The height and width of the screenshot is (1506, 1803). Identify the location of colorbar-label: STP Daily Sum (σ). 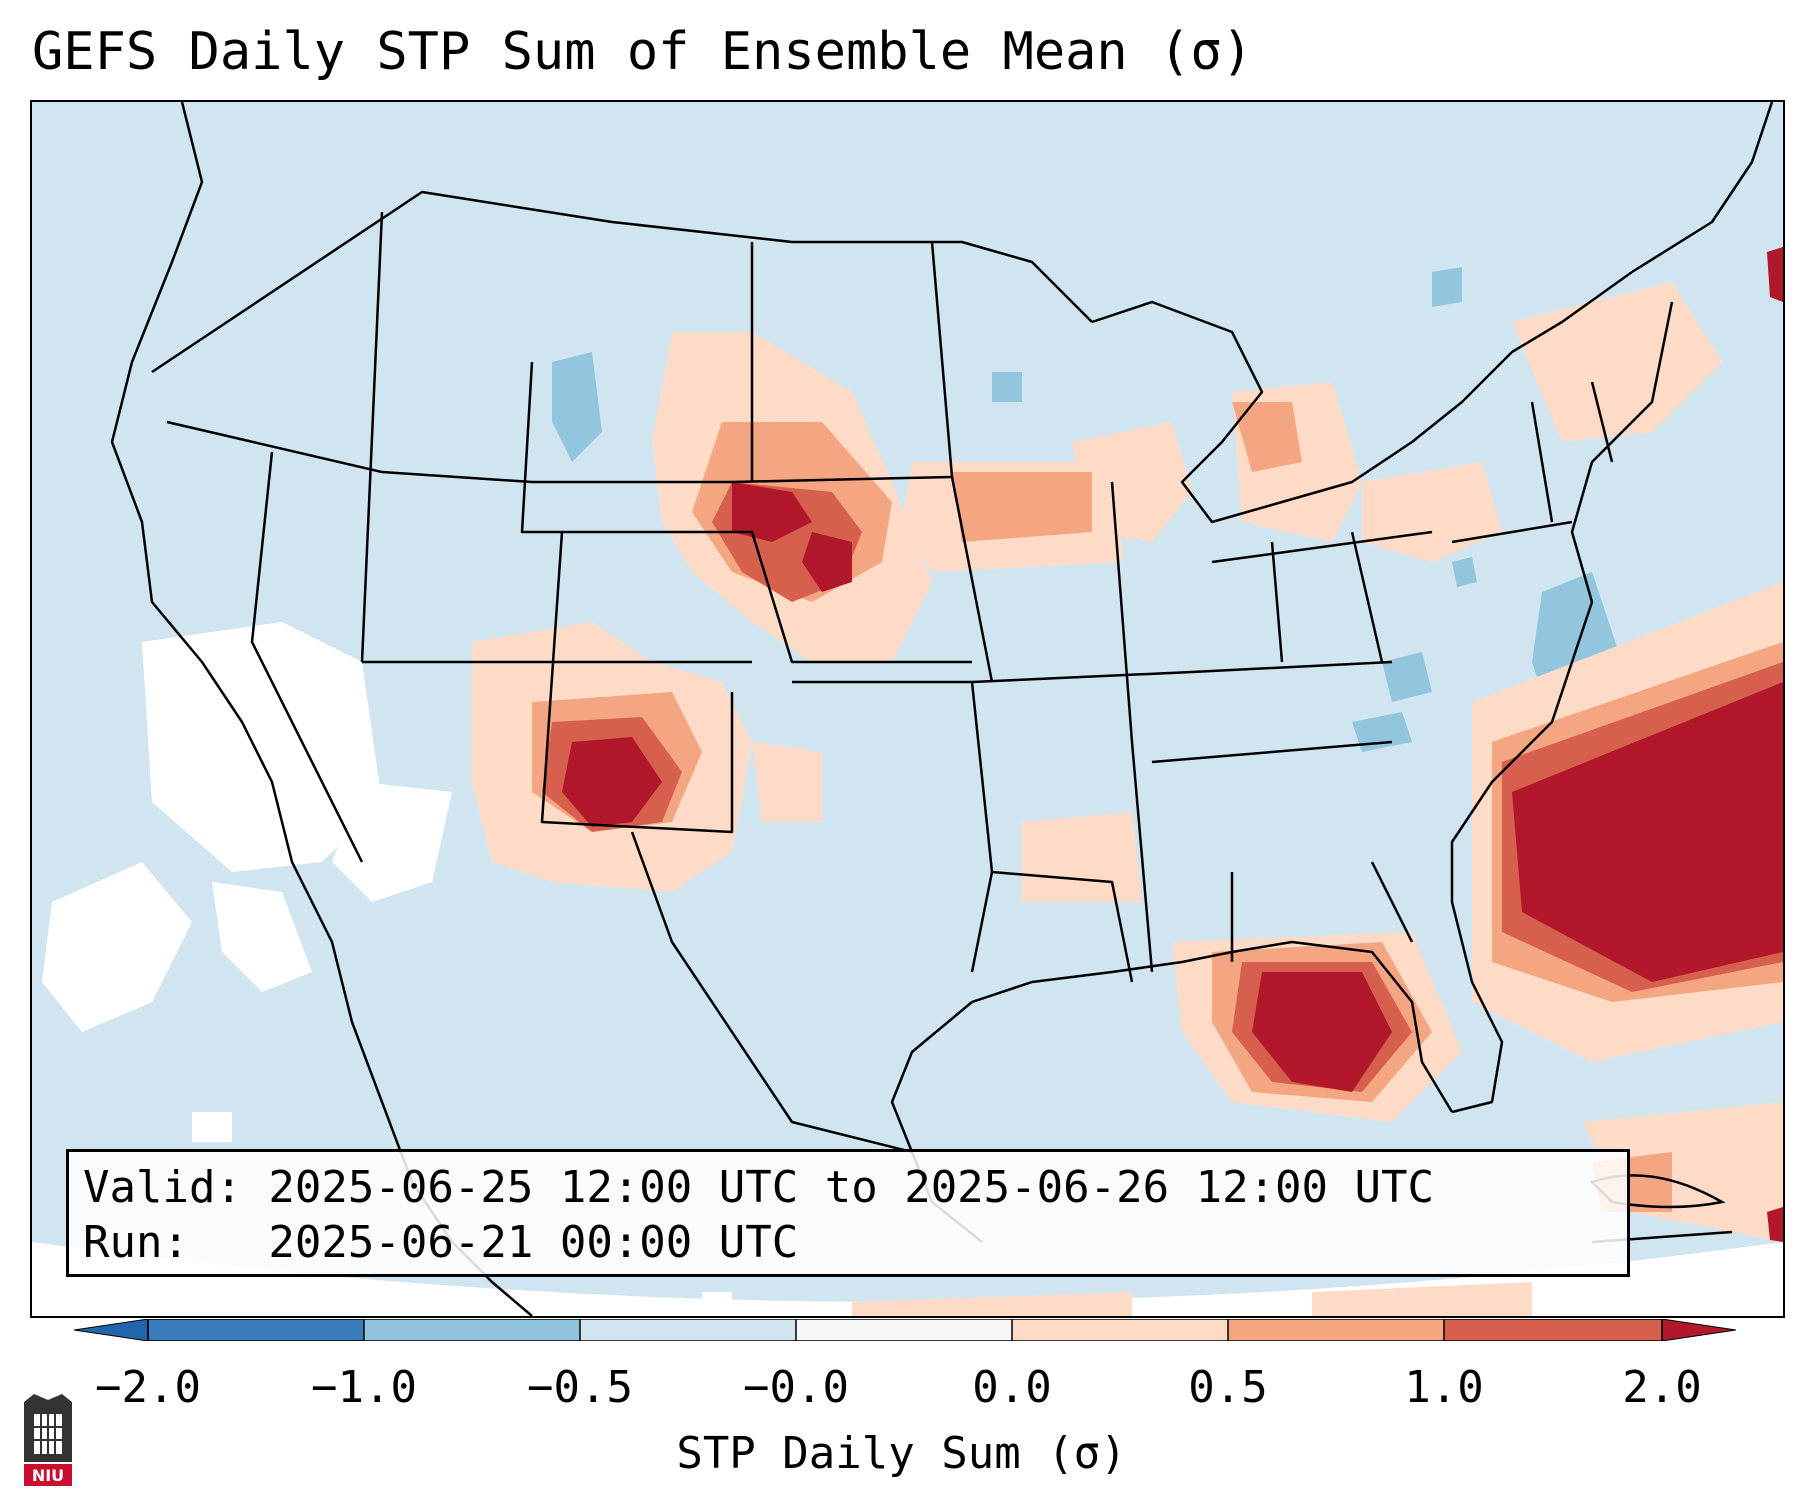
(901, 1453).